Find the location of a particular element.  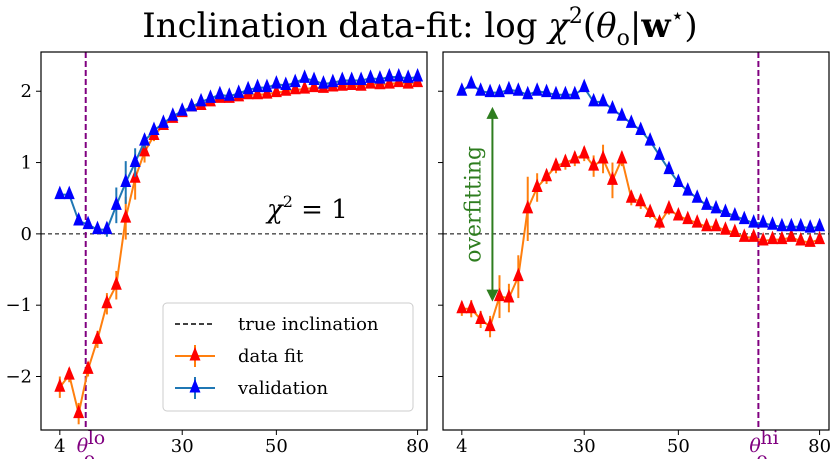

y-tick-label: 1 is located at coordinates (26, 163).